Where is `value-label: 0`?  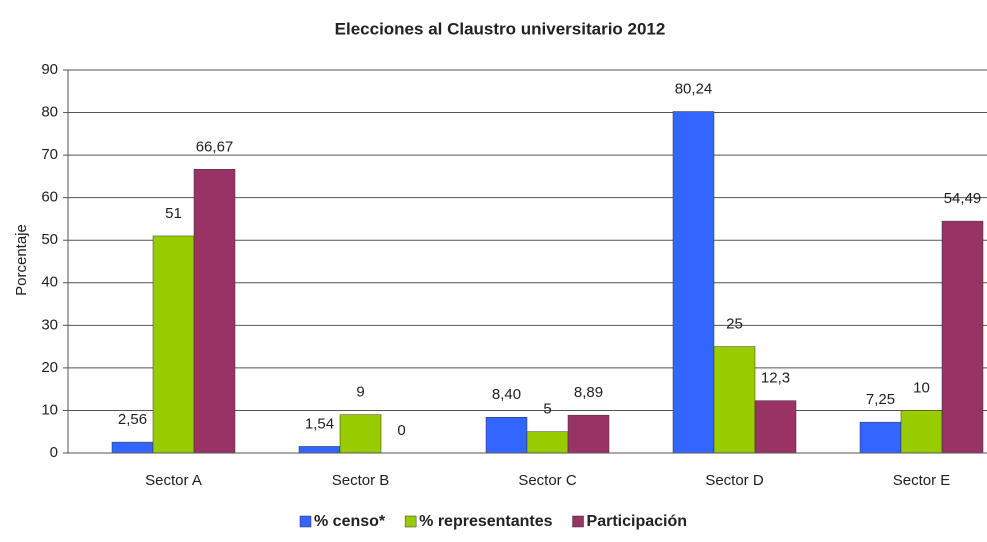 value-label: 0 is located at coordinates (401, 430).